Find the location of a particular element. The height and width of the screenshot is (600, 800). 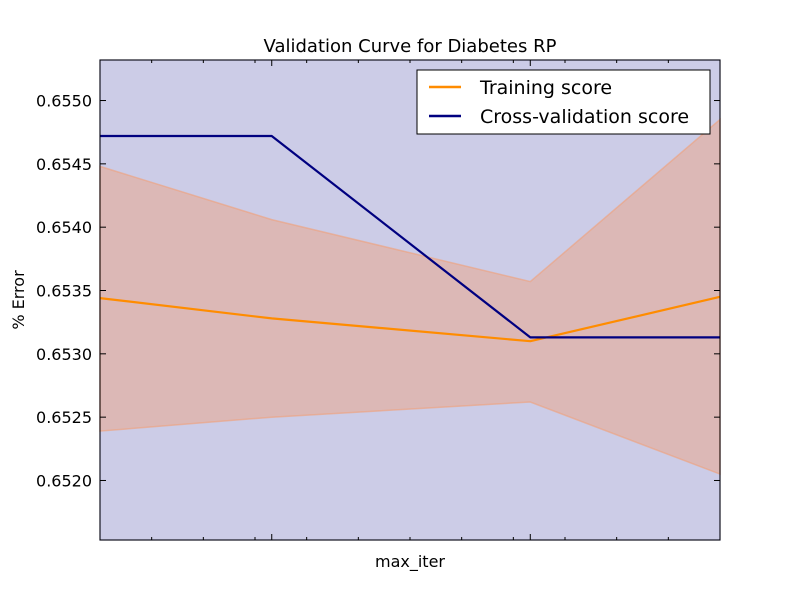

y-tick-label: 0.6530 is located at coordinates (64, 354).